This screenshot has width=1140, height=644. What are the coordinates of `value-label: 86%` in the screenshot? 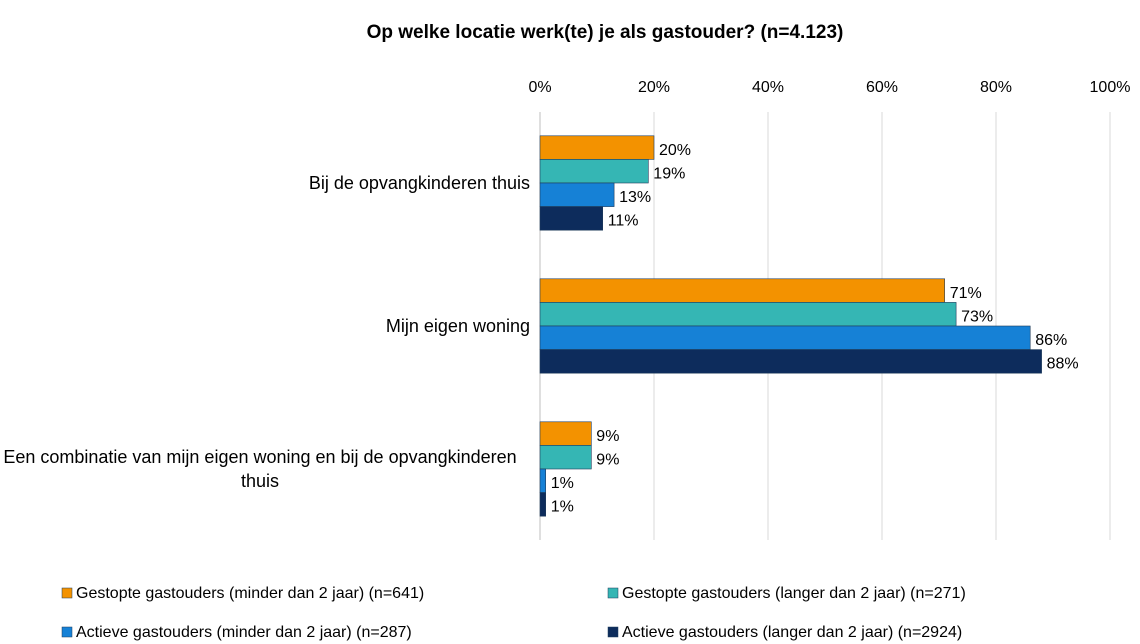 It's located at (1051, 340).